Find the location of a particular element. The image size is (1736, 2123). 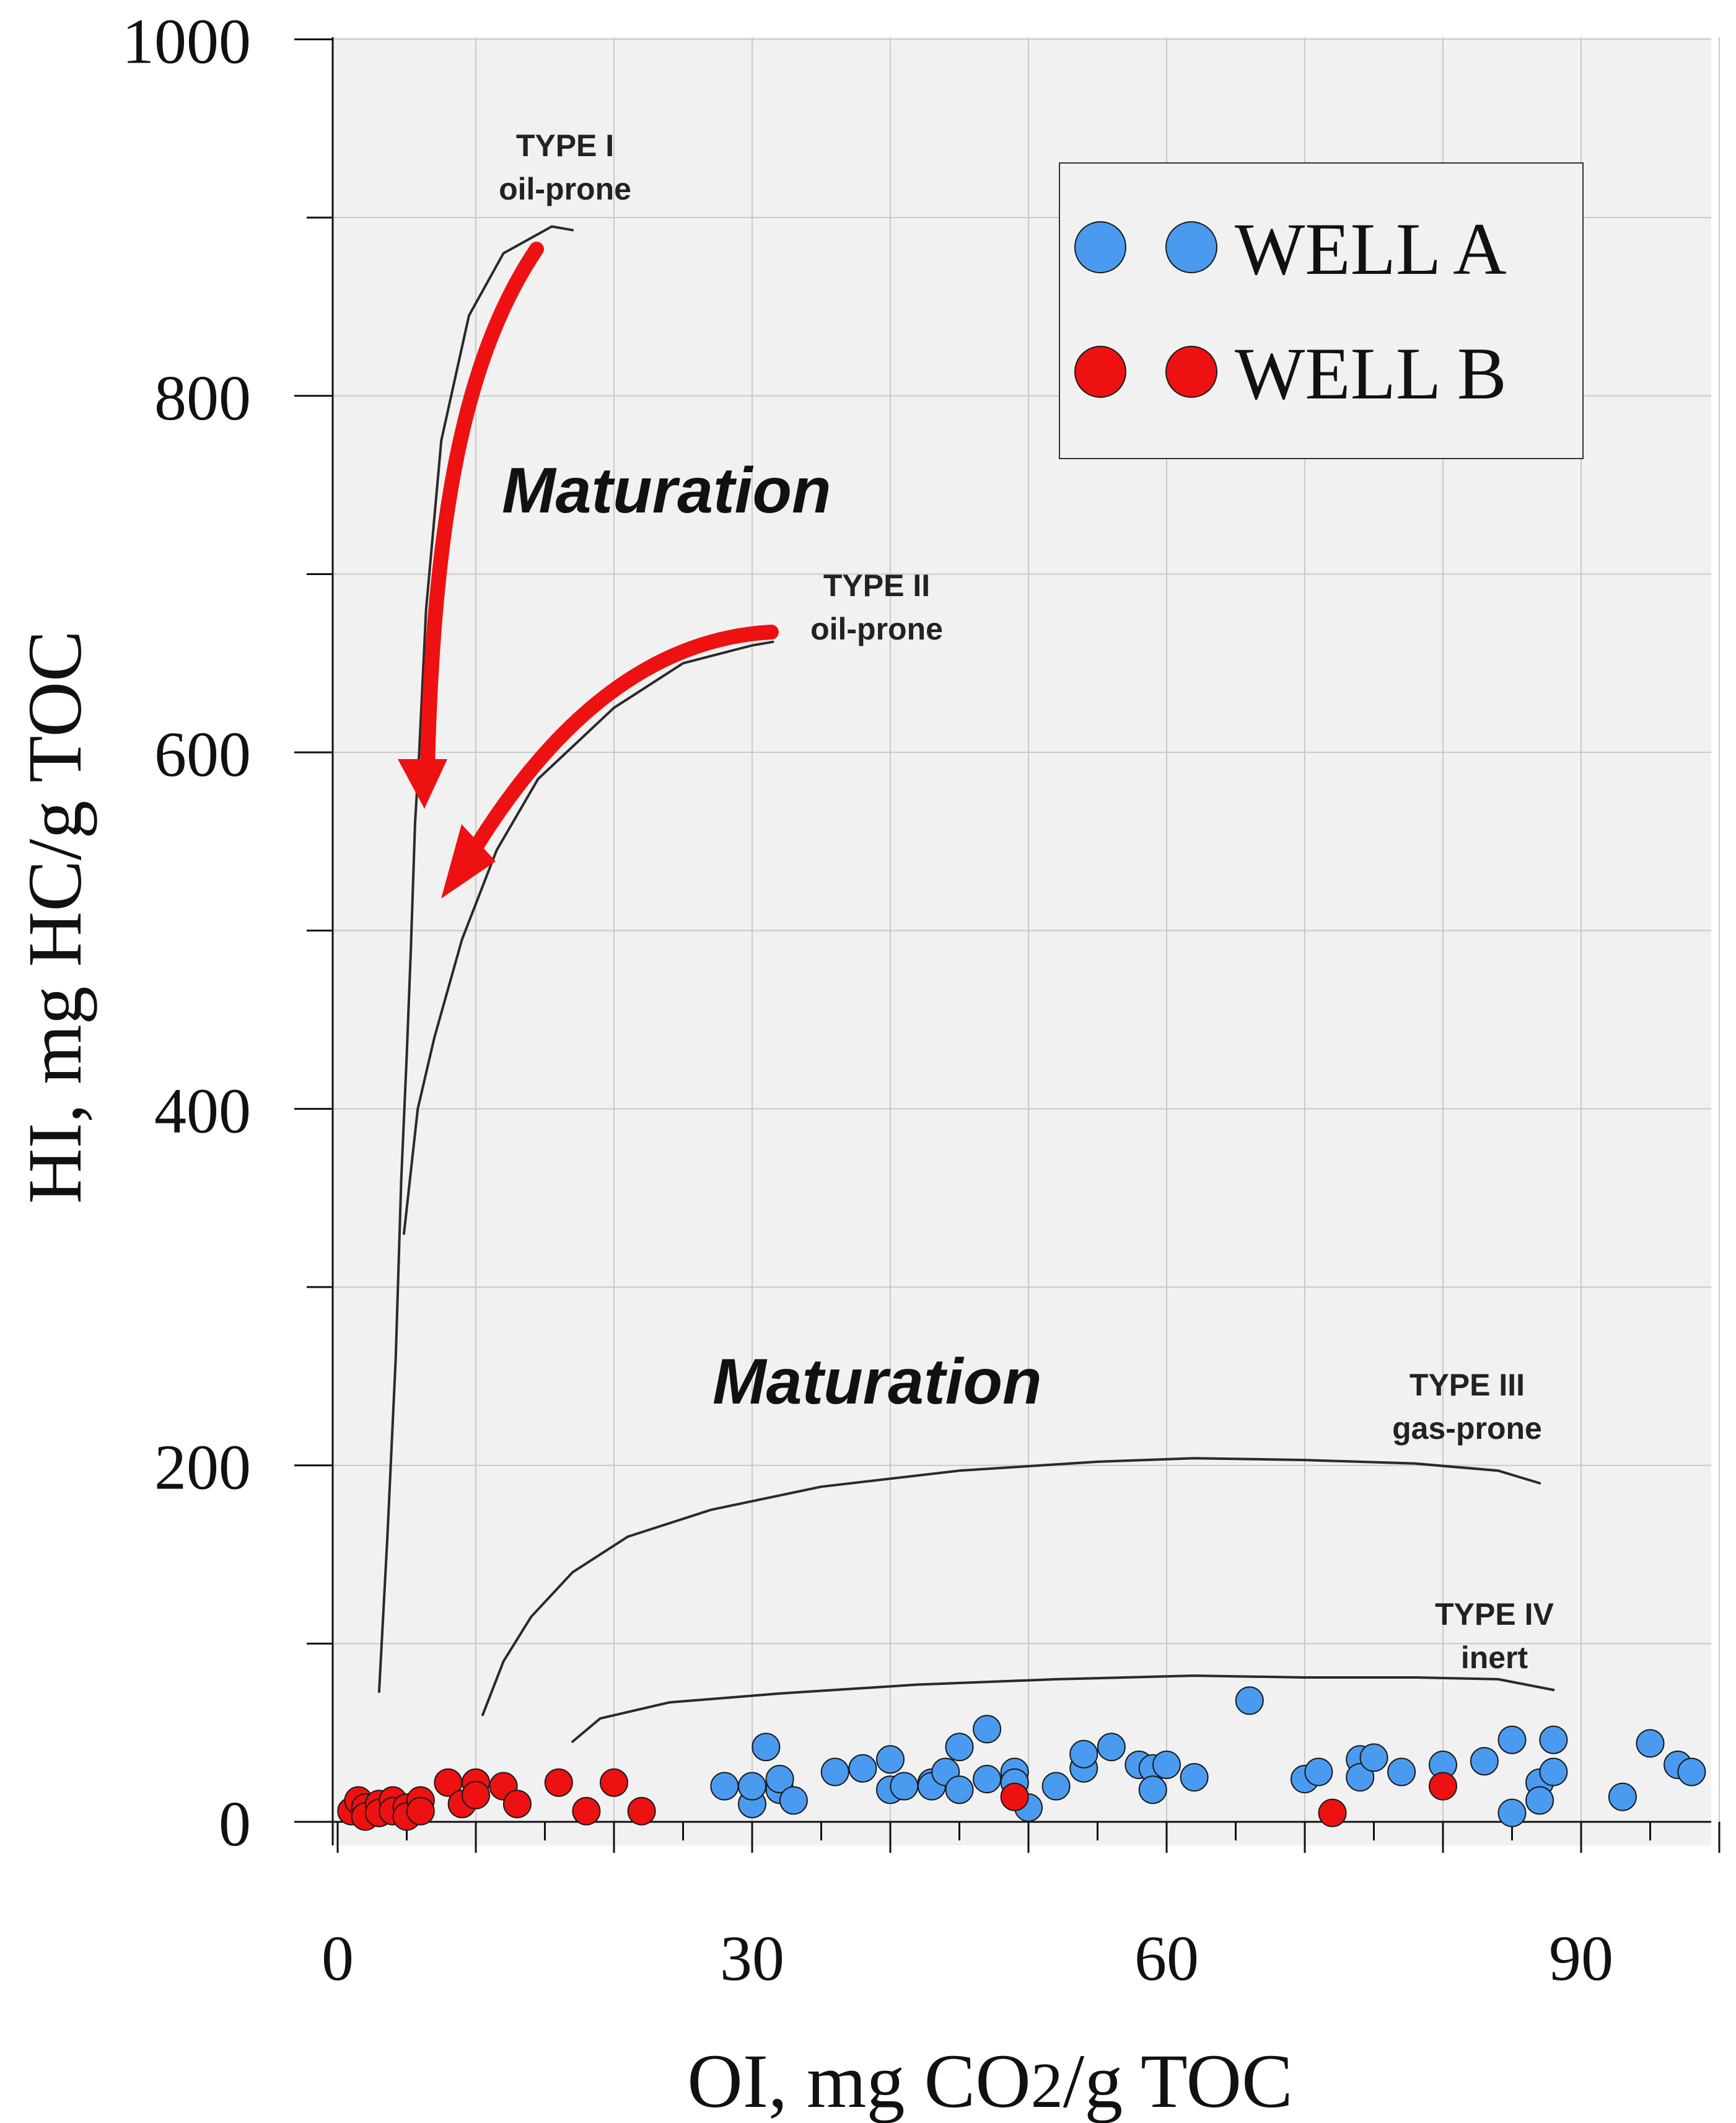

y-tick-label-200: 200 is located at coordinates (202, 1467).